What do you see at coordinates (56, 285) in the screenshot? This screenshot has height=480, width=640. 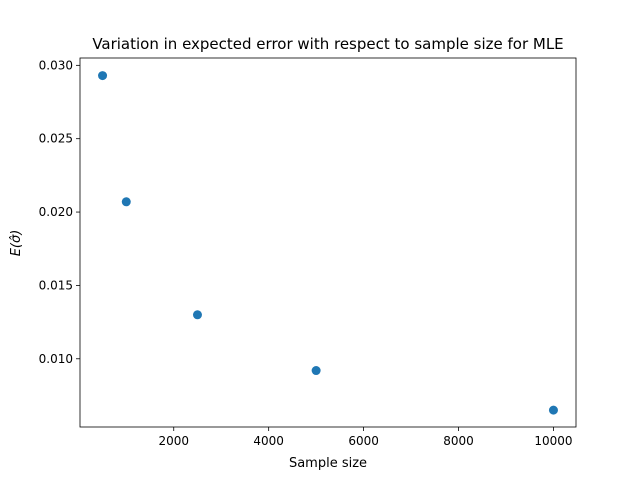 I see `y-tick-label: 0.015` at bounding box center [56, 285].